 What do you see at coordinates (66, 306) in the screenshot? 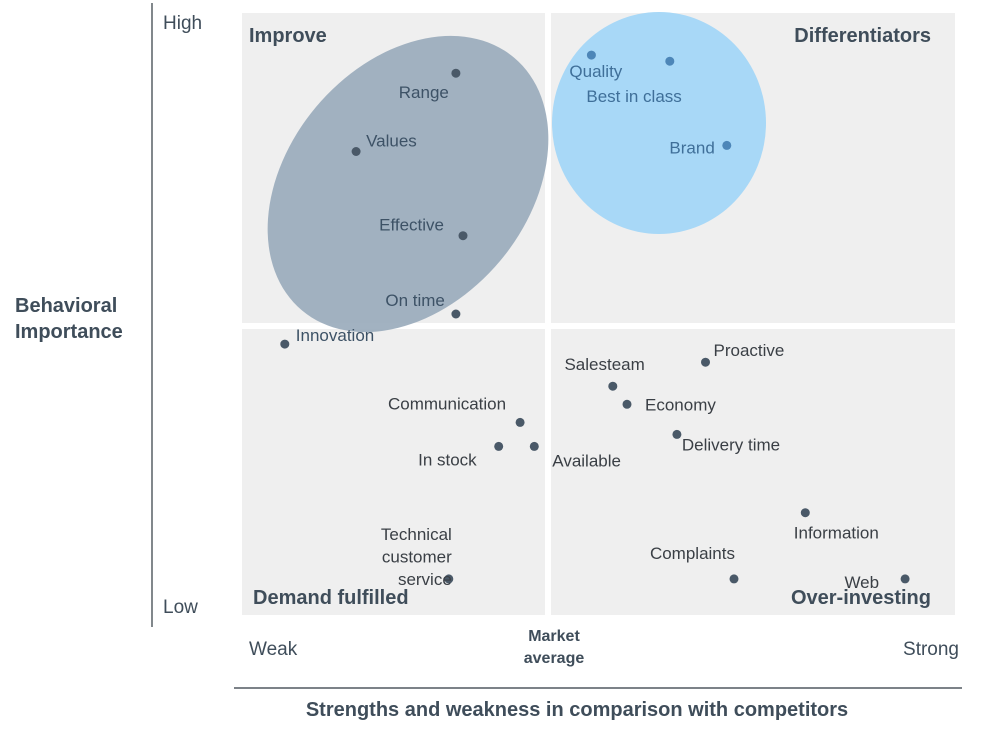
I see `y-axis-title-line-1: Behavioral` at bounding box center [66, 306].